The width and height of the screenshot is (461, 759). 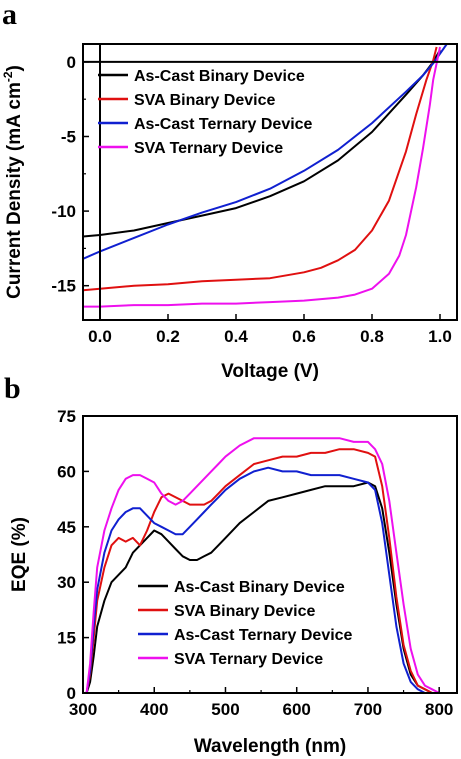 I want to click on b-legend-label-as-cast-ternary-device: As-Cast Ternary Device, so click(x=263, y=635).